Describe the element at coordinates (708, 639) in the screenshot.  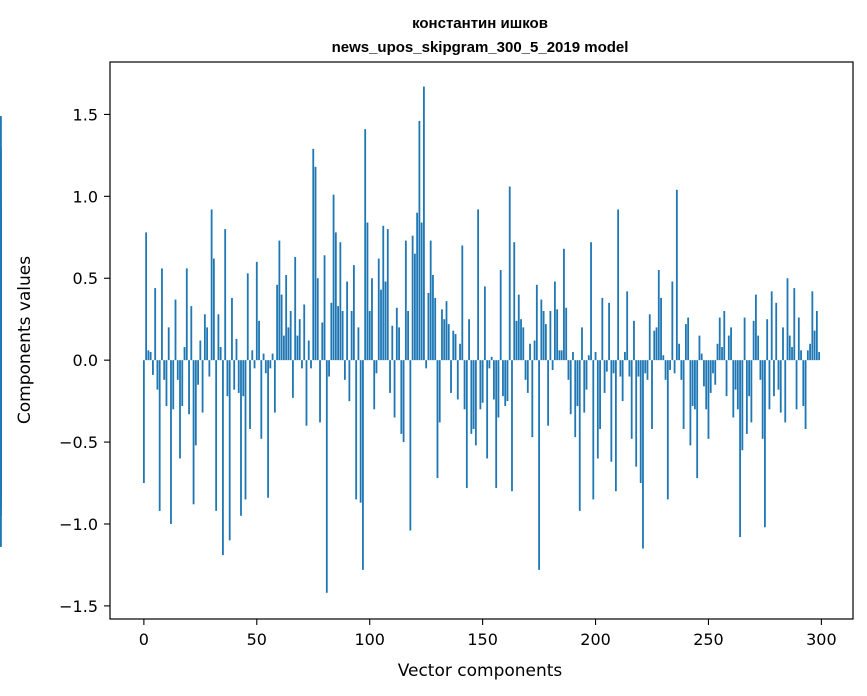
I see `x-tick-label: 250` at that location.